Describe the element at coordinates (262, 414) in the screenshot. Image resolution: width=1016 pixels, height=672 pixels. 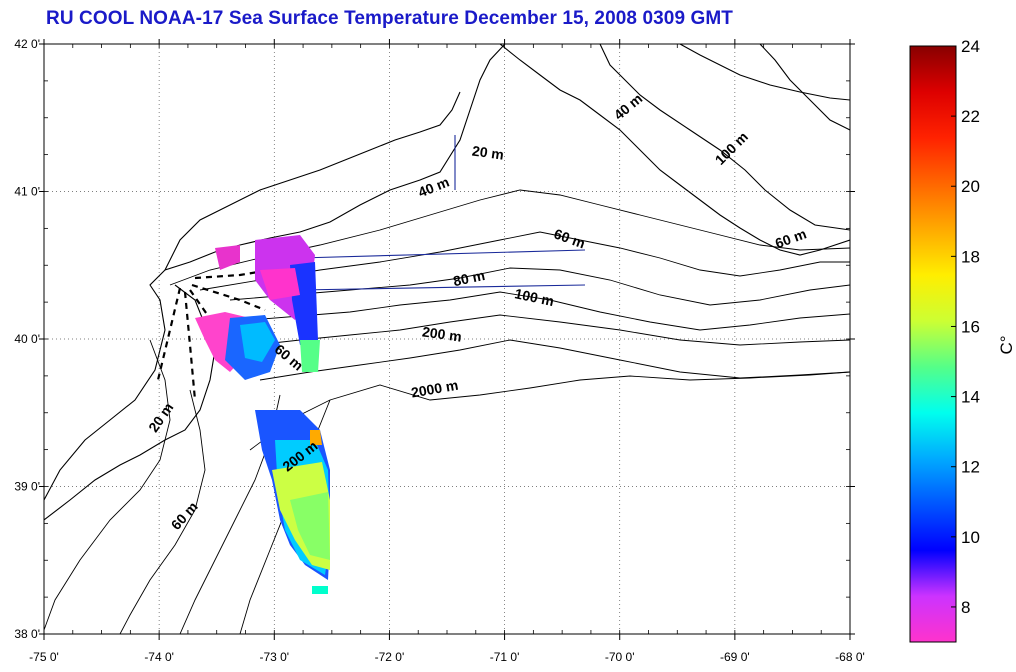
I see `sst-data` at that location.